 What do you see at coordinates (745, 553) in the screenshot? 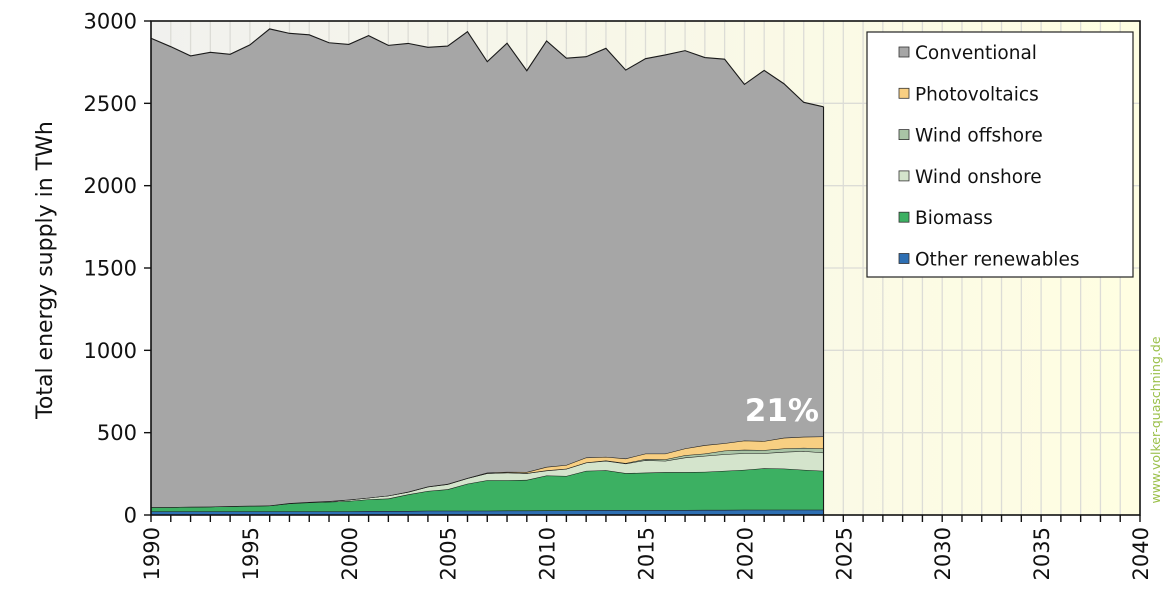
I see `x-tick-label: 2020` at bounding box center [745, 553].